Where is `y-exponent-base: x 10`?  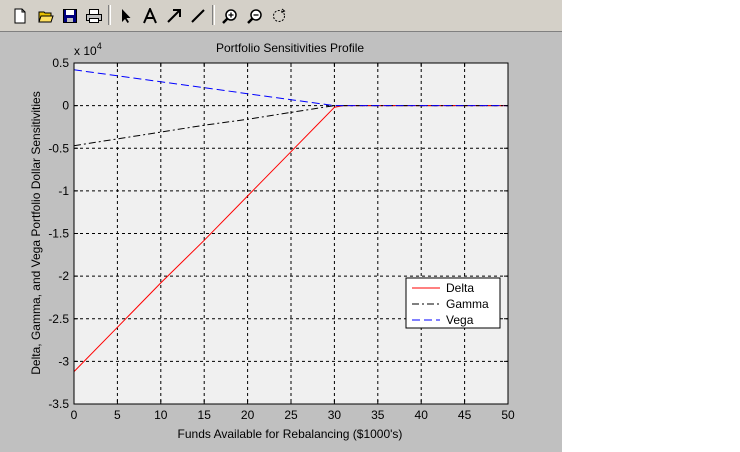
y-exponent-base: x 10 is located at coordinates (85, 51).